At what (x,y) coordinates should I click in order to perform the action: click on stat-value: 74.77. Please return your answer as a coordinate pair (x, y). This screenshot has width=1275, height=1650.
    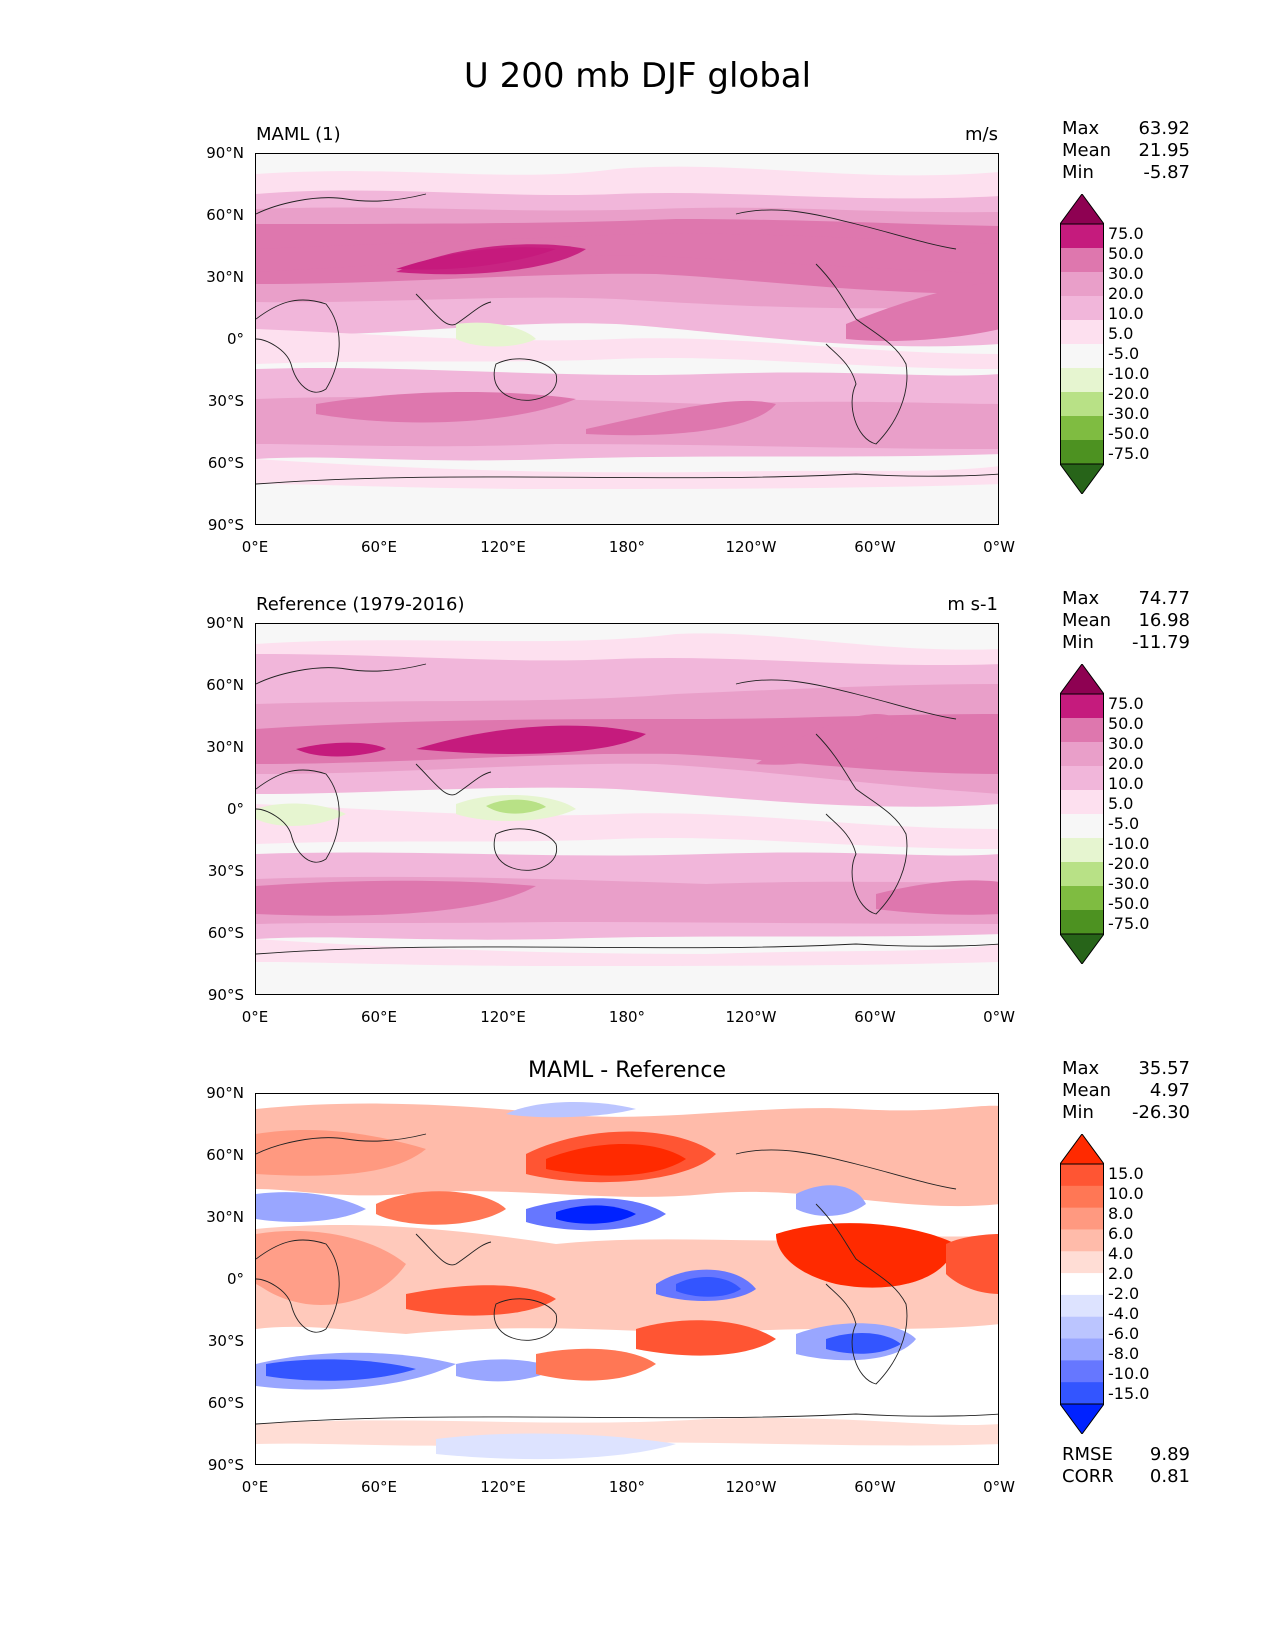
    Looking at the image, I should click on (1164, 598).